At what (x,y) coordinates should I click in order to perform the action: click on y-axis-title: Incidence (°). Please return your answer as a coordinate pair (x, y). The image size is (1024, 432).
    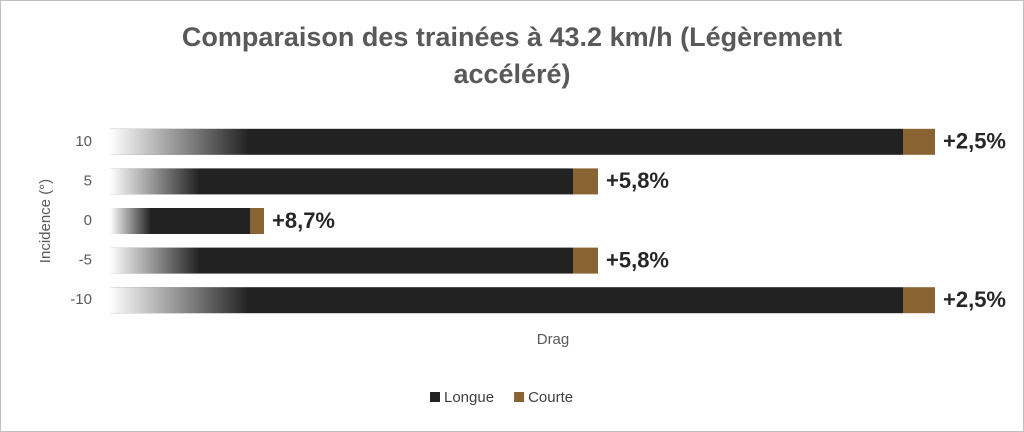
    Looking at the image, I should click on (45, 221).